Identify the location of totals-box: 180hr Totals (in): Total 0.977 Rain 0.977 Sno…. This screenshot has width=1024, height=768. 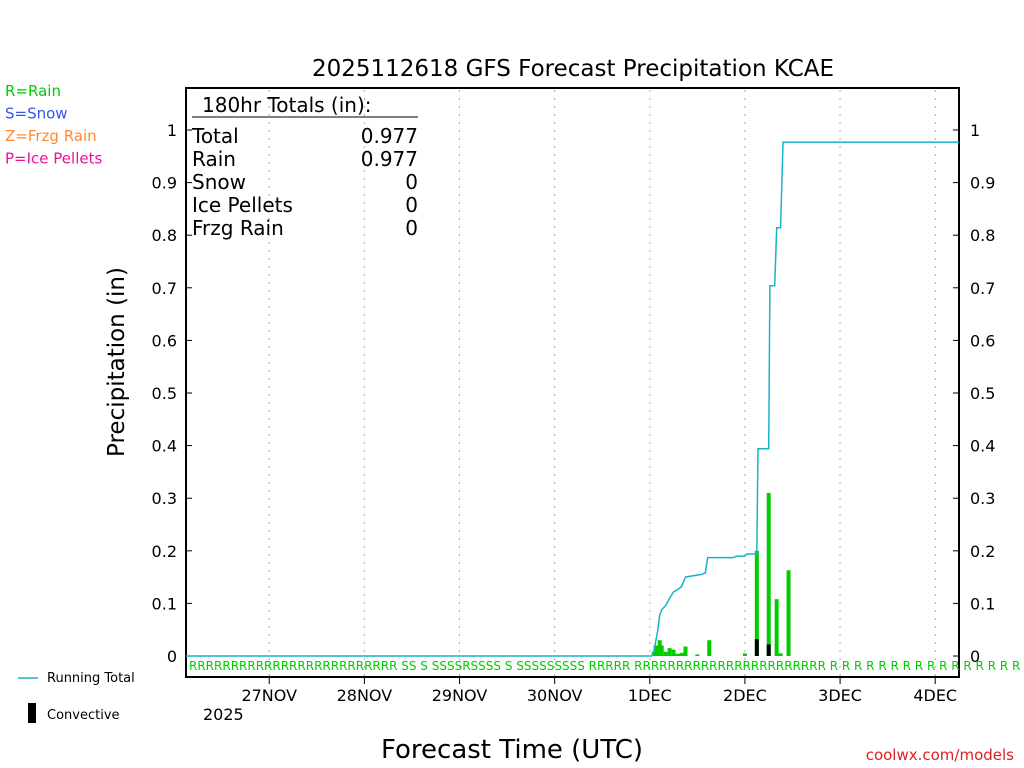
(304, 166).